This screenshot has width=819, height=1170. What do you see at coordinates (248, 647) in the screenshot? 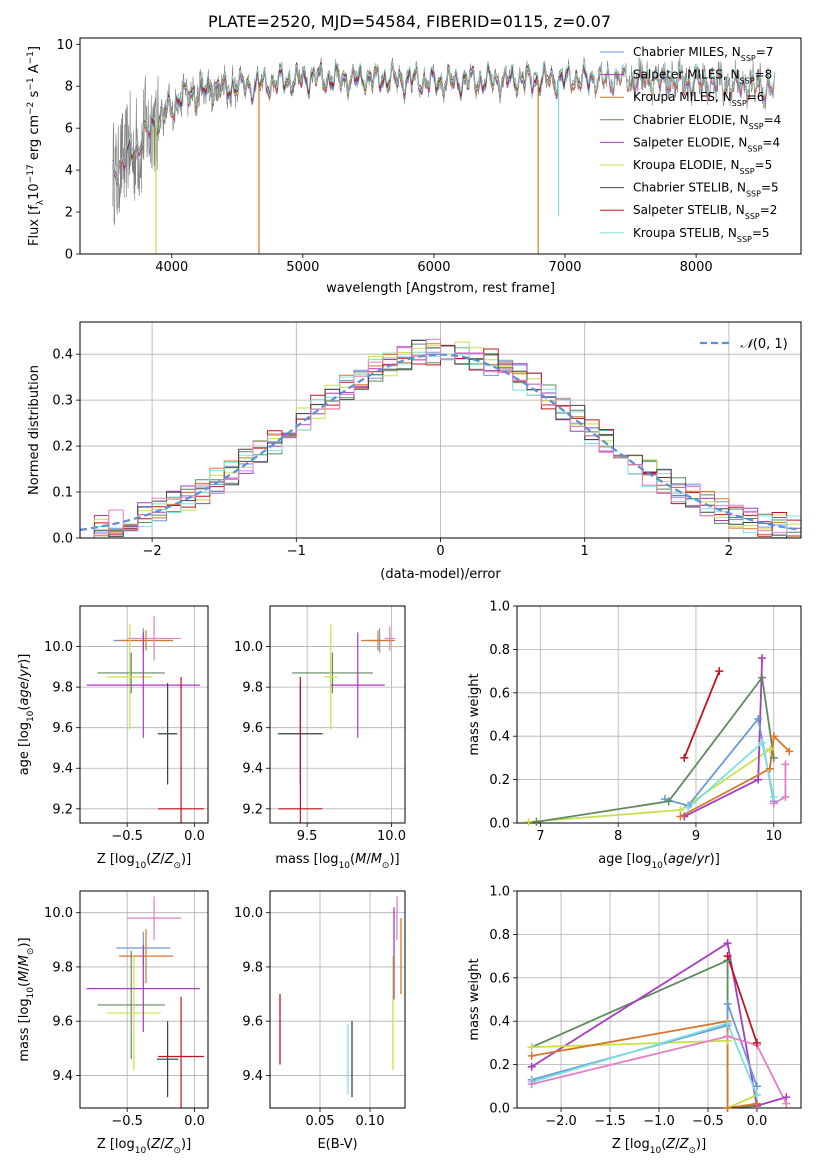
I see `y-tick-label: 10.0` at bounding box center [248, 647].